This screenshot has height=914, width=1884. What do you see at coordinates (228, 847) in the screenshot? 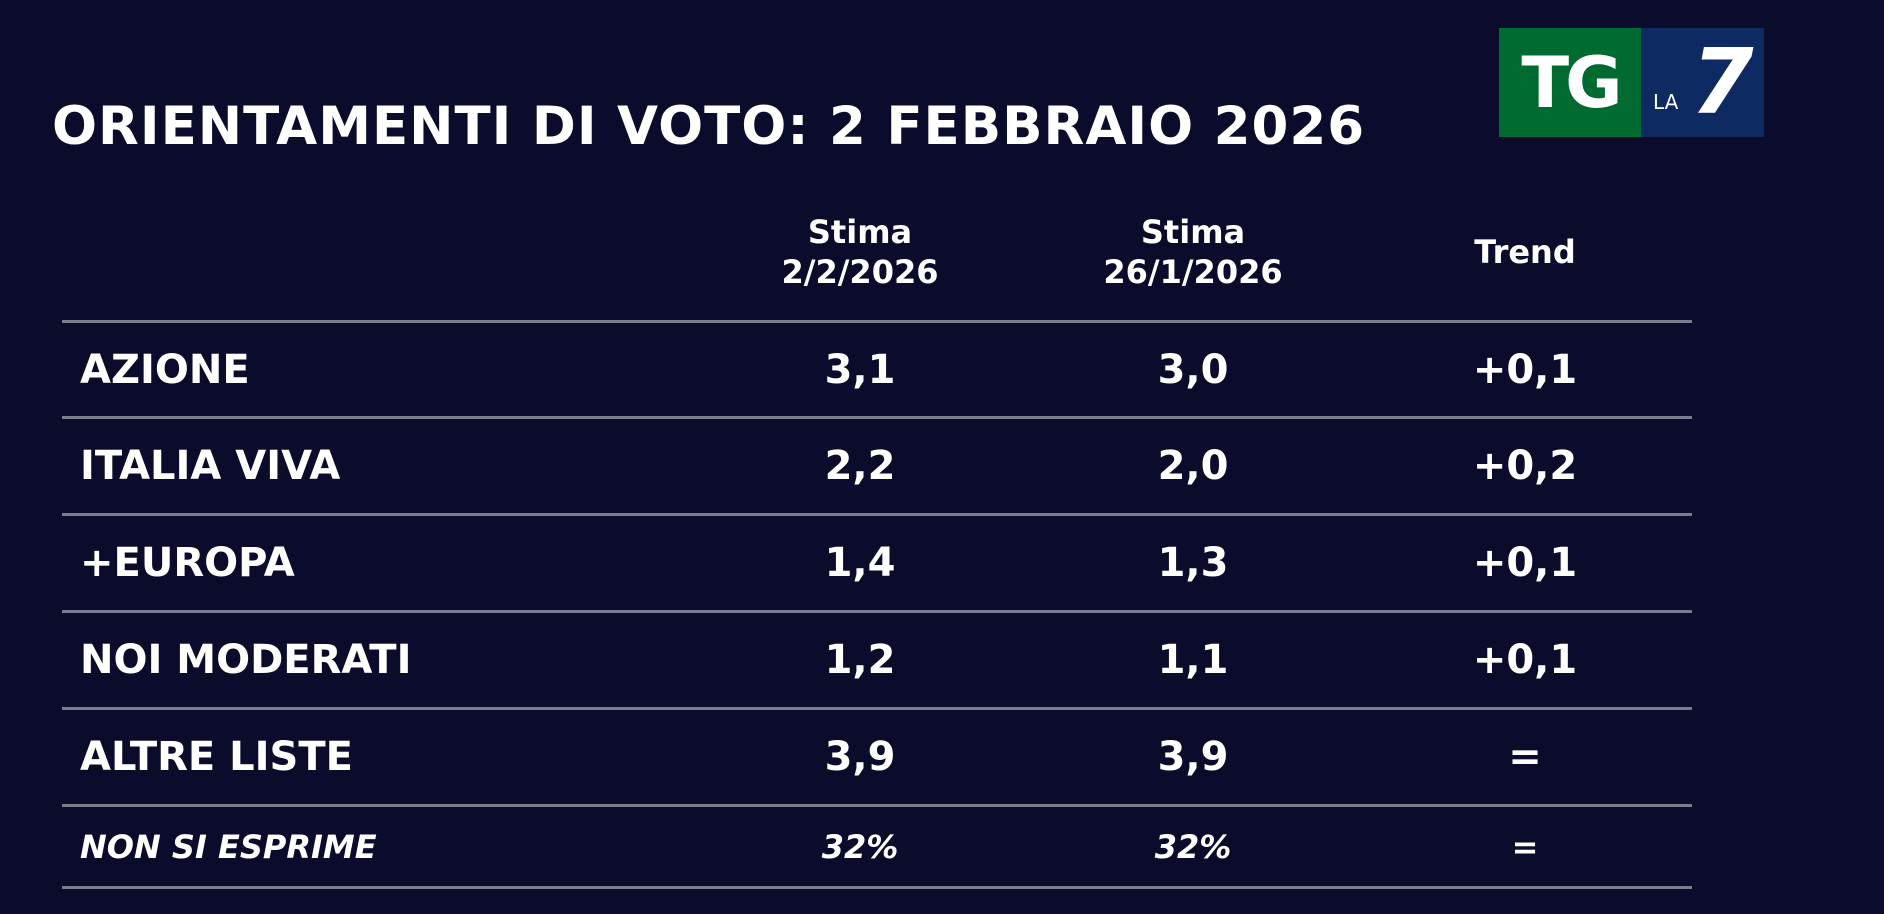
I see `row-label: NON SI ESPRIME` at bounding box center [228, 847].